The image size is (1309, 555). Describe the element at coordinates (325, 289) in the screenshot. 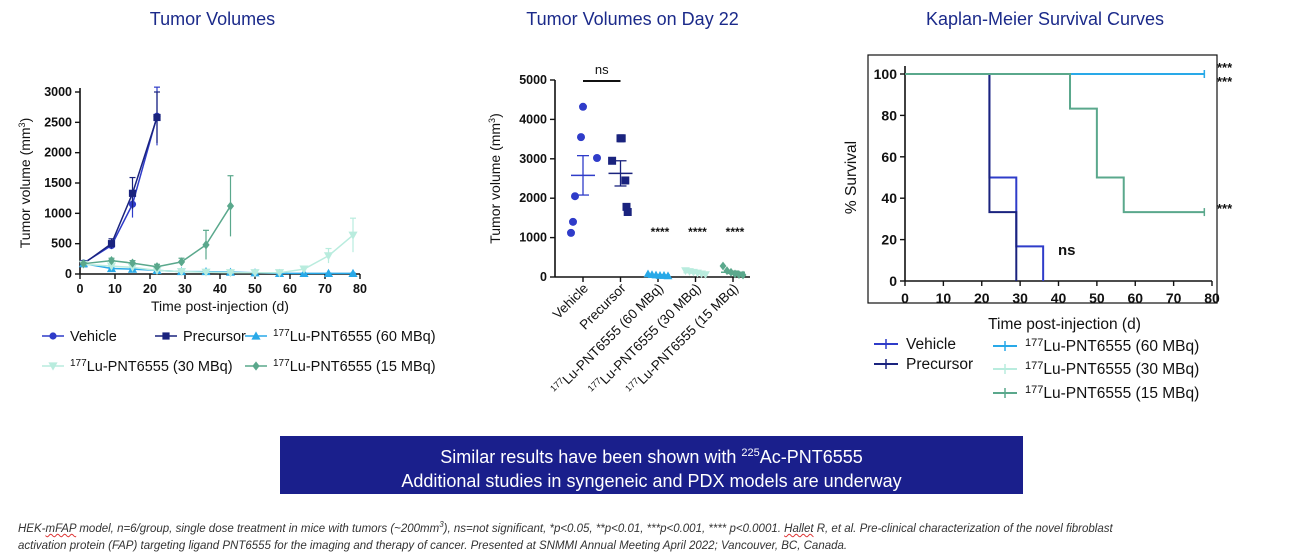

I see `p1-xtick-label: 70` at that location.